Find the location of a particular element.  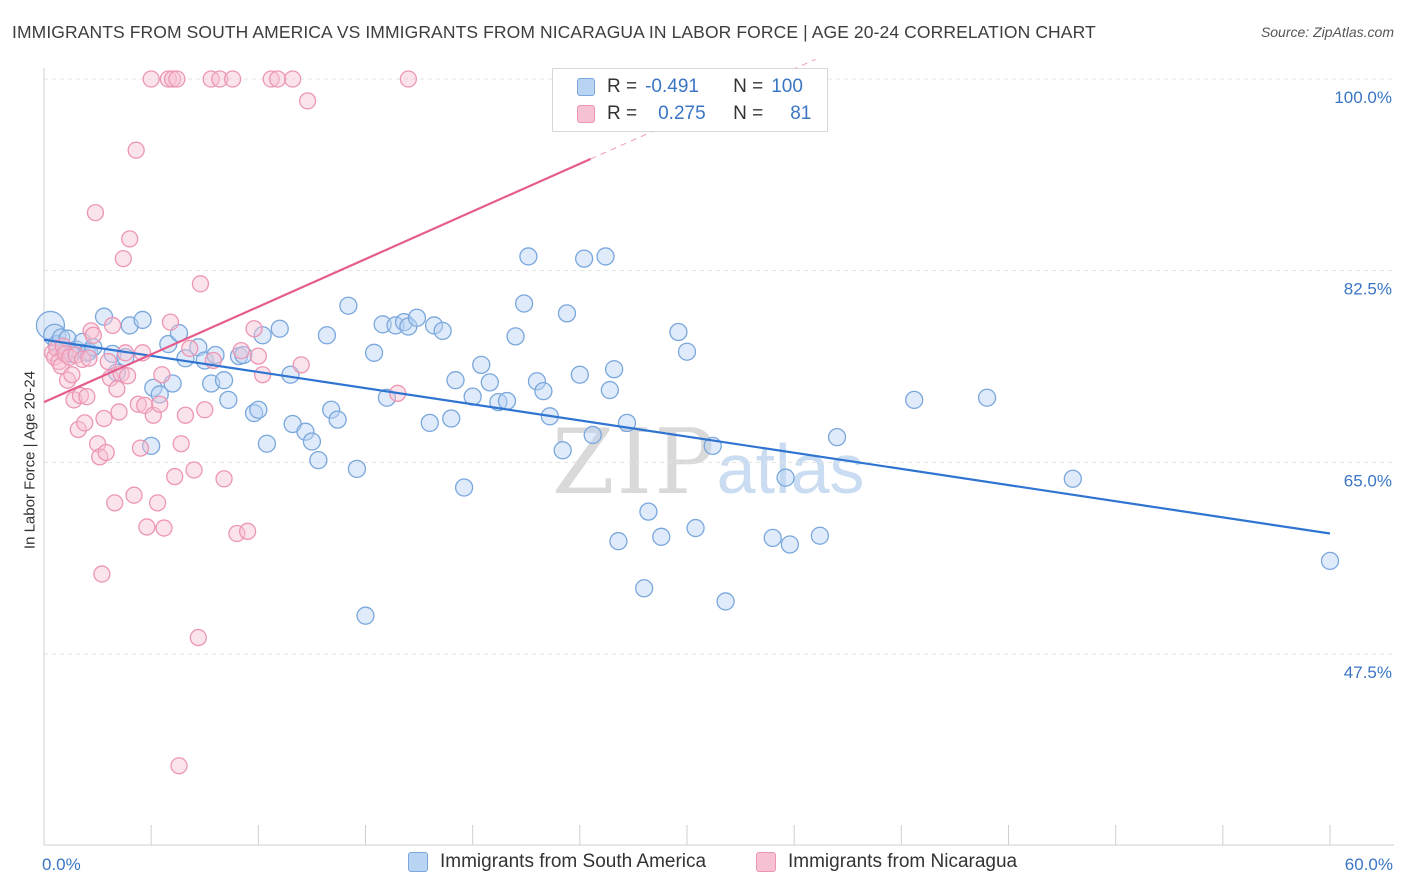

x-tick-label: 60.0% is located at coordinates (1369, 864).